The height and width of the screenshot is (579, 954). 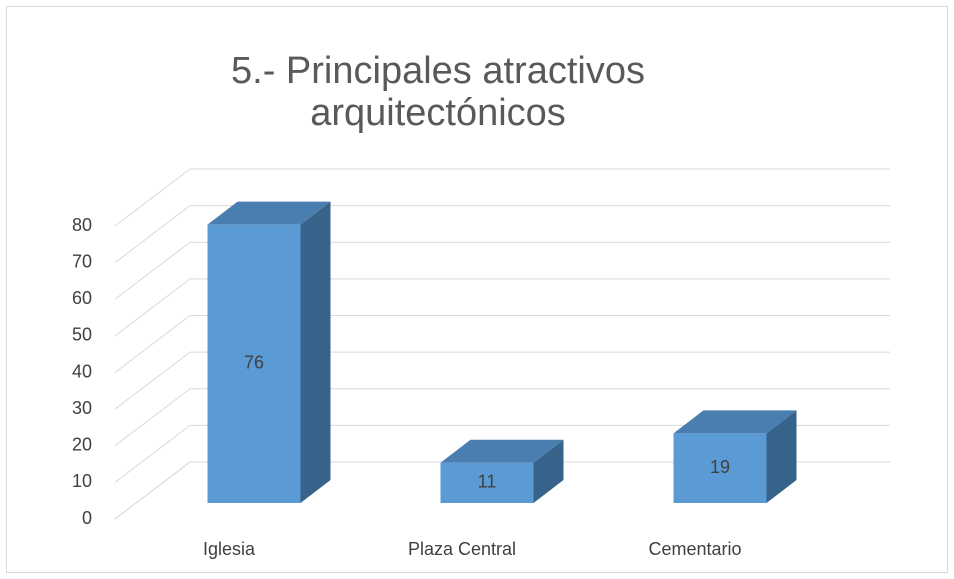 I want to click on y-tick-label: 20, so click(x=82, y=445).